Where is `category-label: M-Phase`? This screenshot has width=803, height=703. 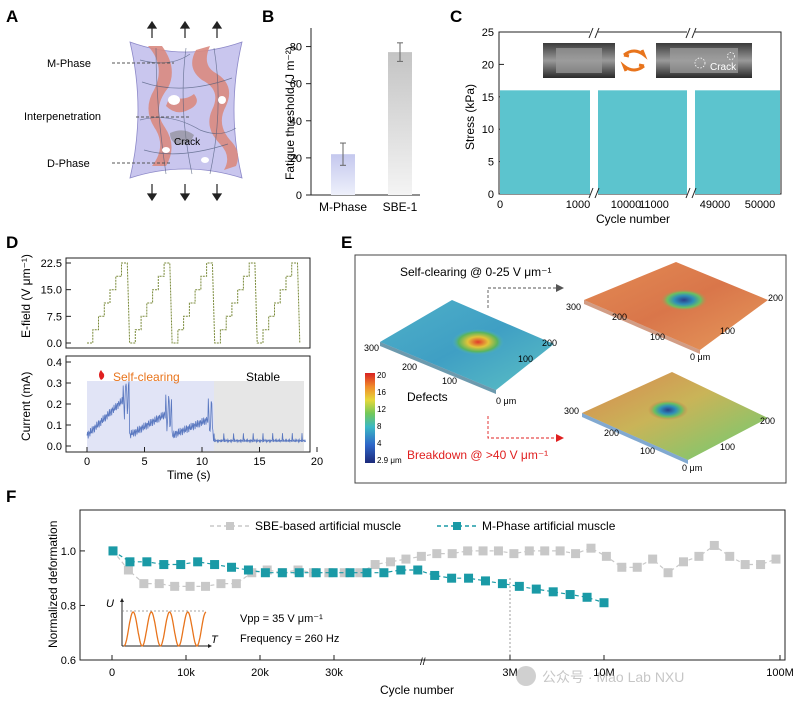
category-label: M-Phase is located at coordinates (343, 207).